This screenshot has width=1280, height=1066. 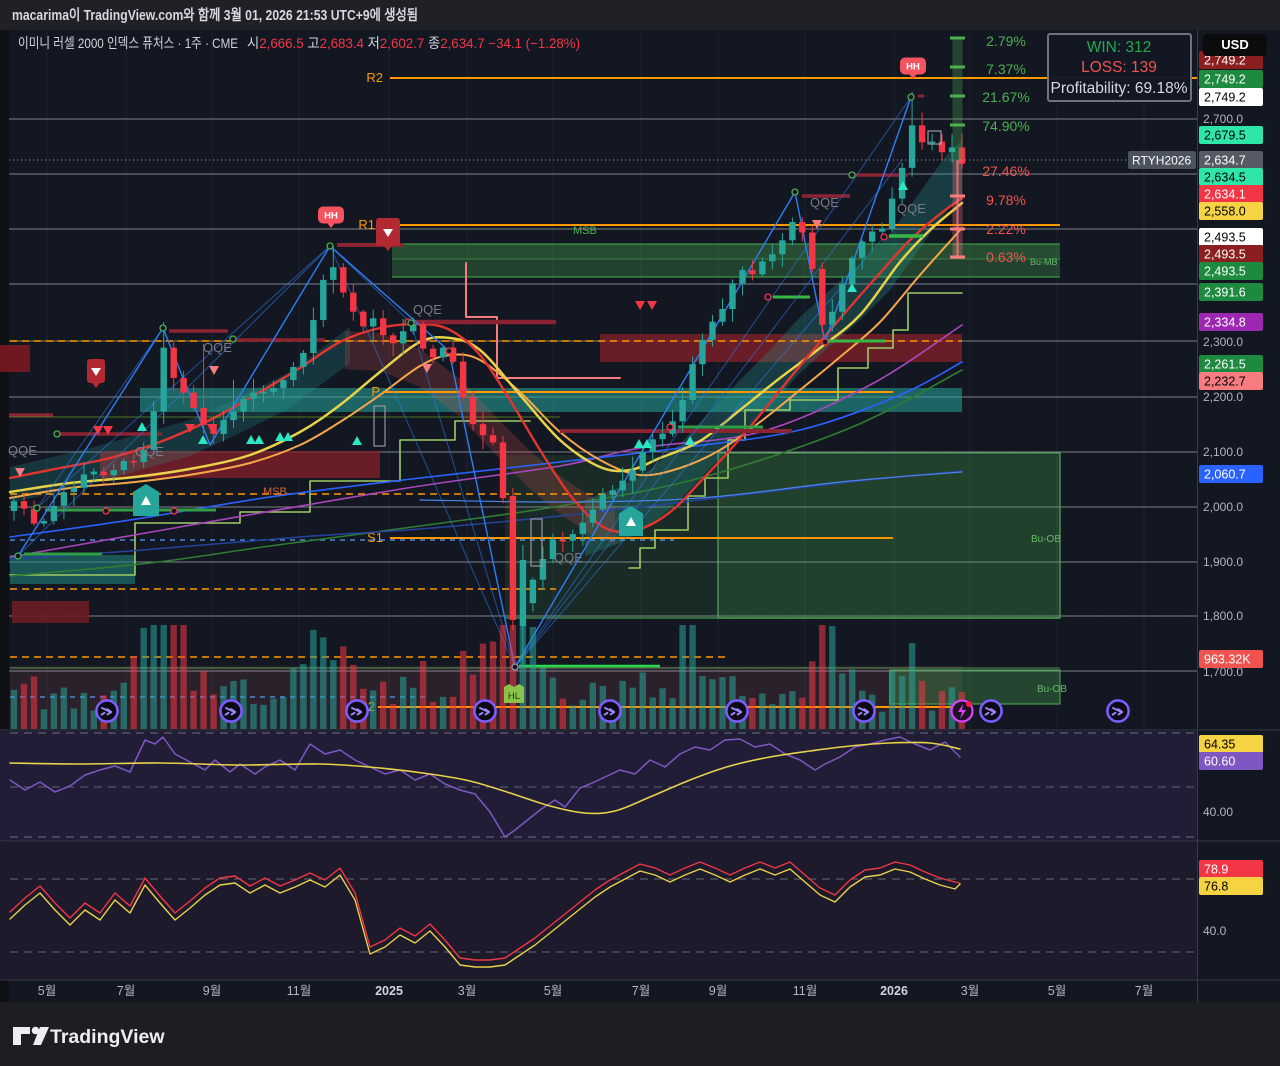 I want to click on svg-text: R1, so click(x=366, y=224).